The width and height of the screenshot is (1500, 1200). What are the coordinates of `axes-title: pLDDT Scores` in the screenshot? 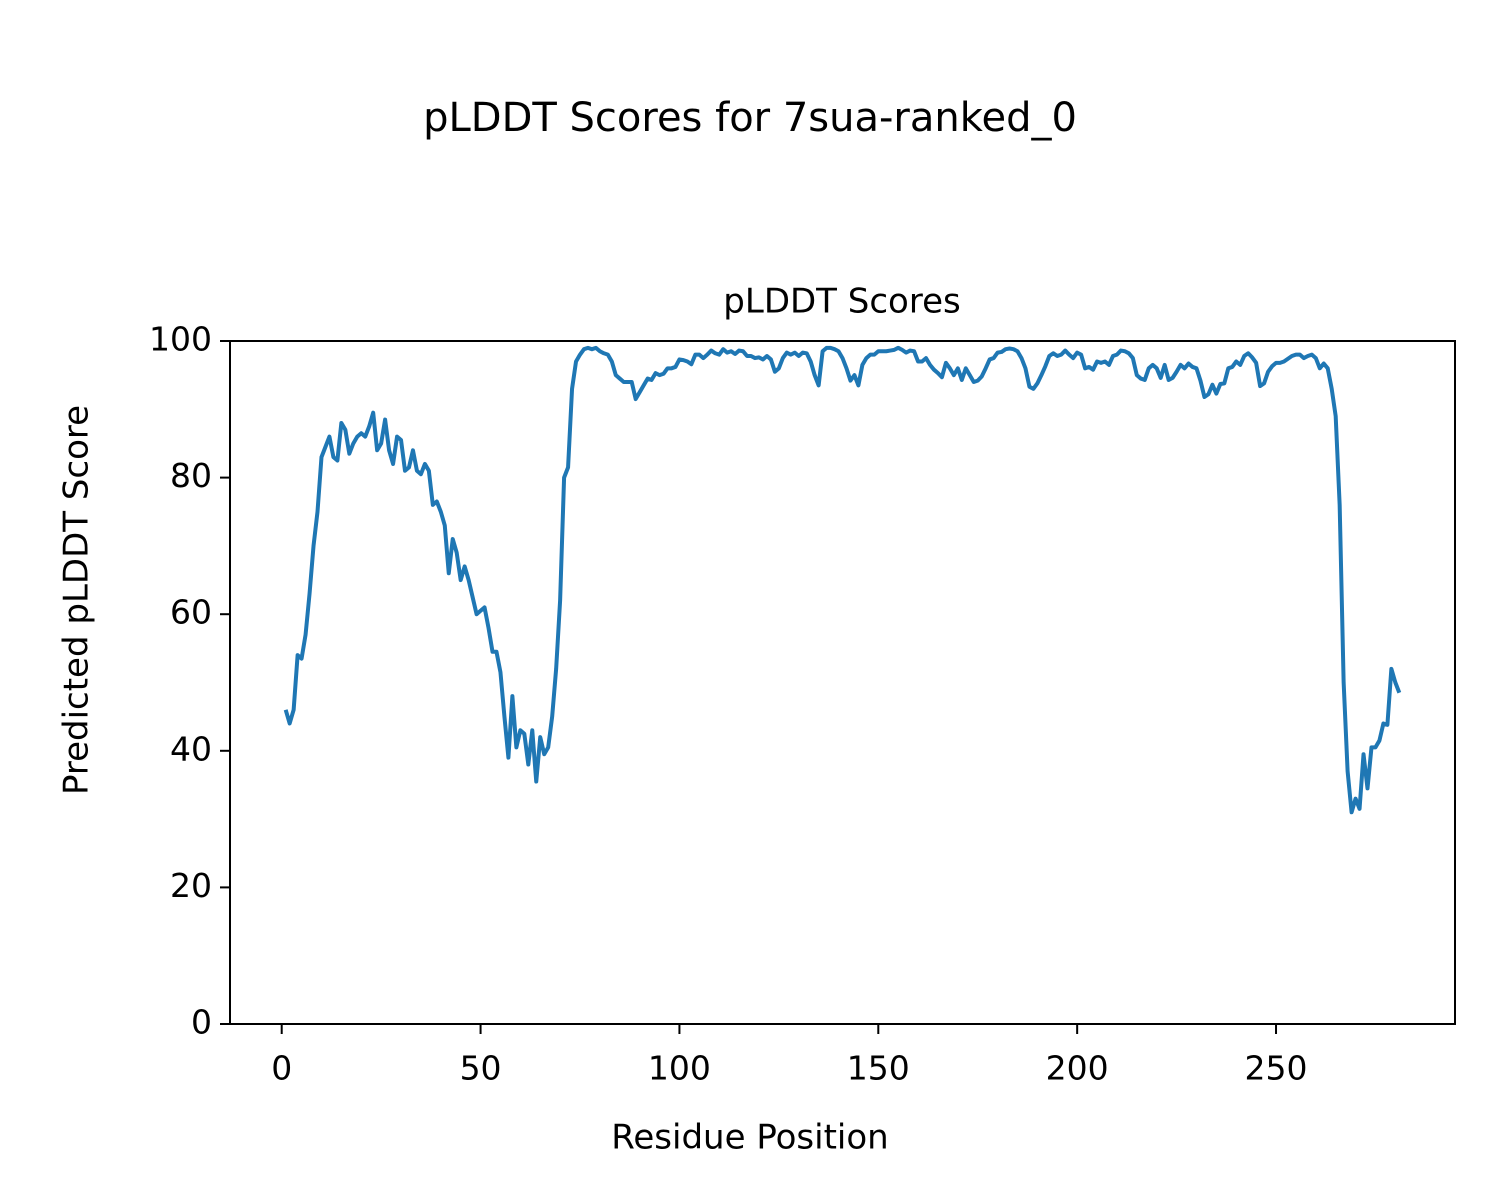 It's located at (841, 302).